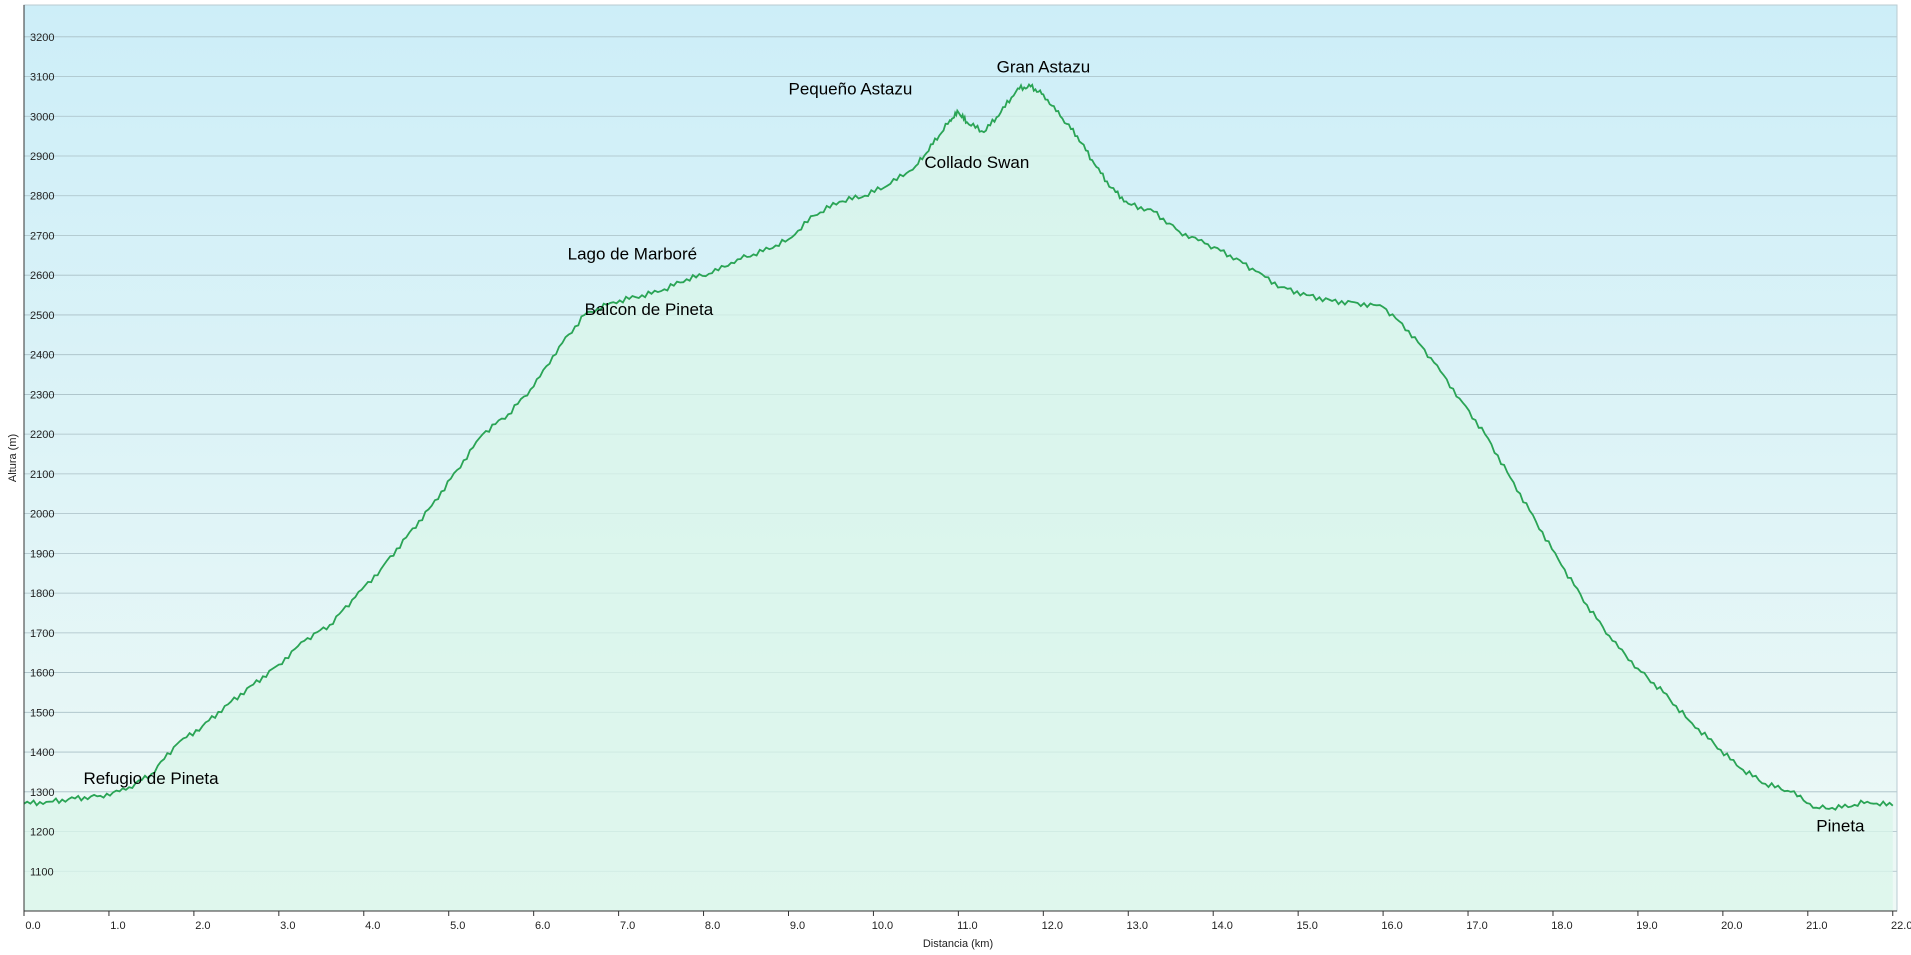 The image size is (1911, 955). Describe the element at coordinates (151, 778) in the screenshot. I see `annotation-label: Refugio de Pineta` at that location.